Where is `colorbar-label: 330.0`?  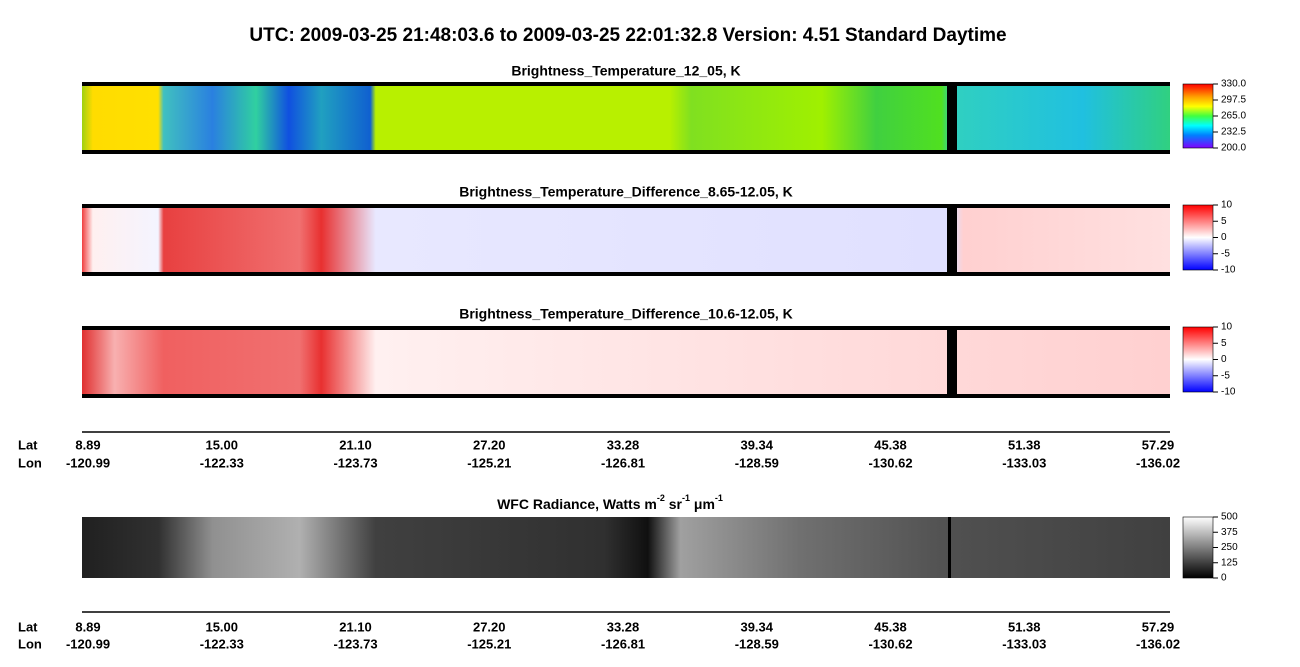 colorbar-label: 330.0 is located at coordinates (1233, 84).